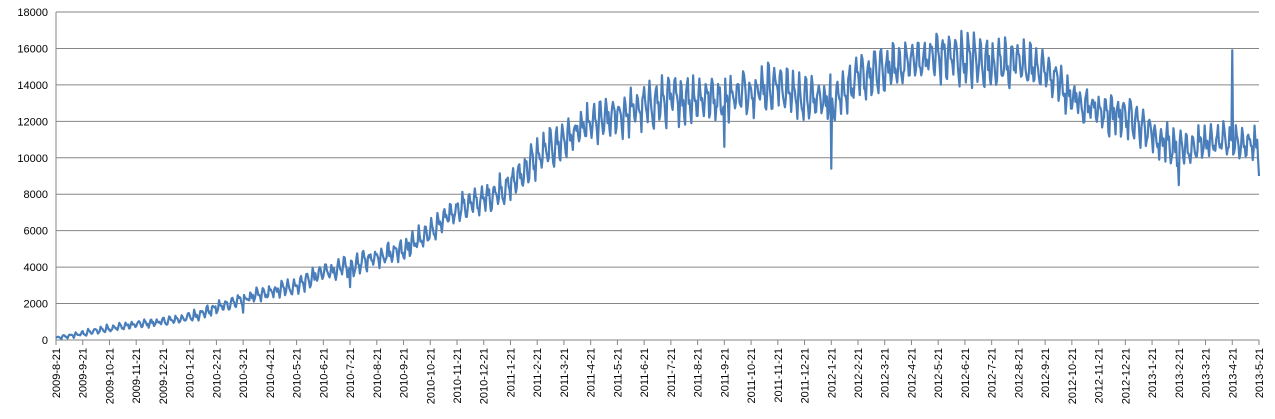 This screenshot has width=1275, height=419. What do you see at coordinates (45, 341) in the screenshot?
I see `y-tick-label: 0` at bounding box center [45, 341].